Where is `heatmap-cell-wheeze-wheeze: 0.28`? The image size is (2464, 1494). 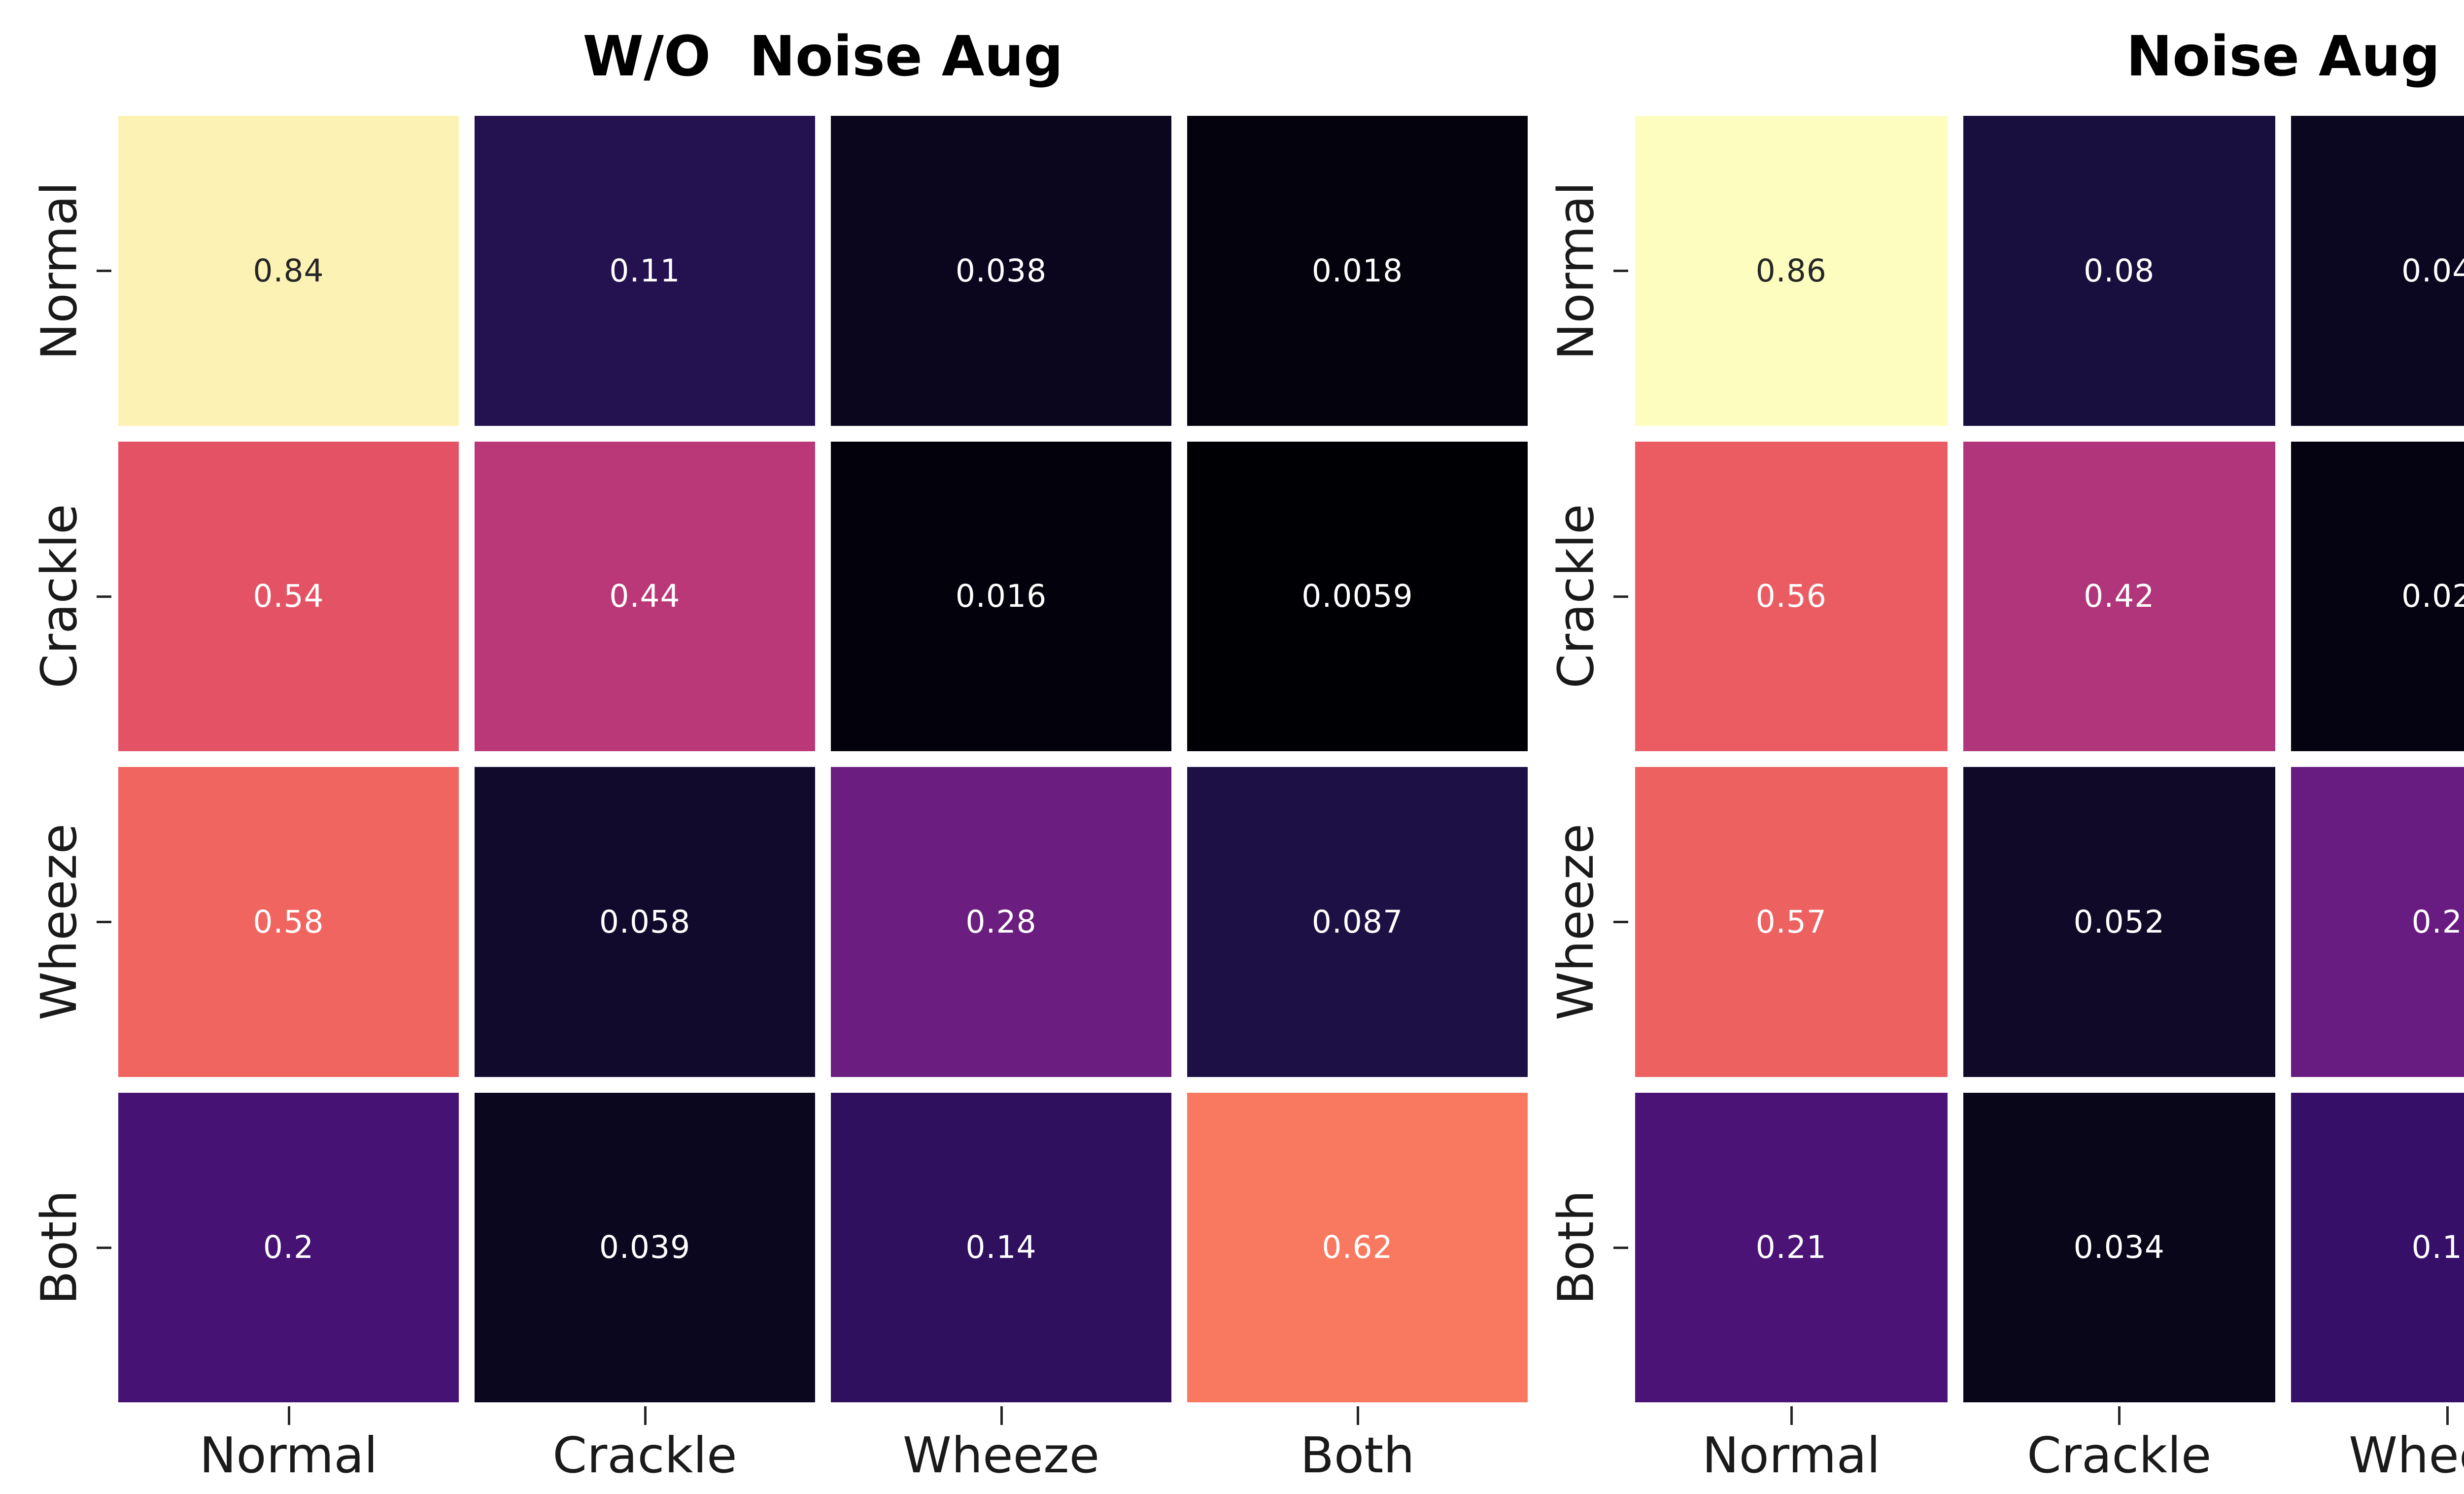 heatmap-cell-wheeze-wheeze: 0.28 is located at coordinates (1001, 922).